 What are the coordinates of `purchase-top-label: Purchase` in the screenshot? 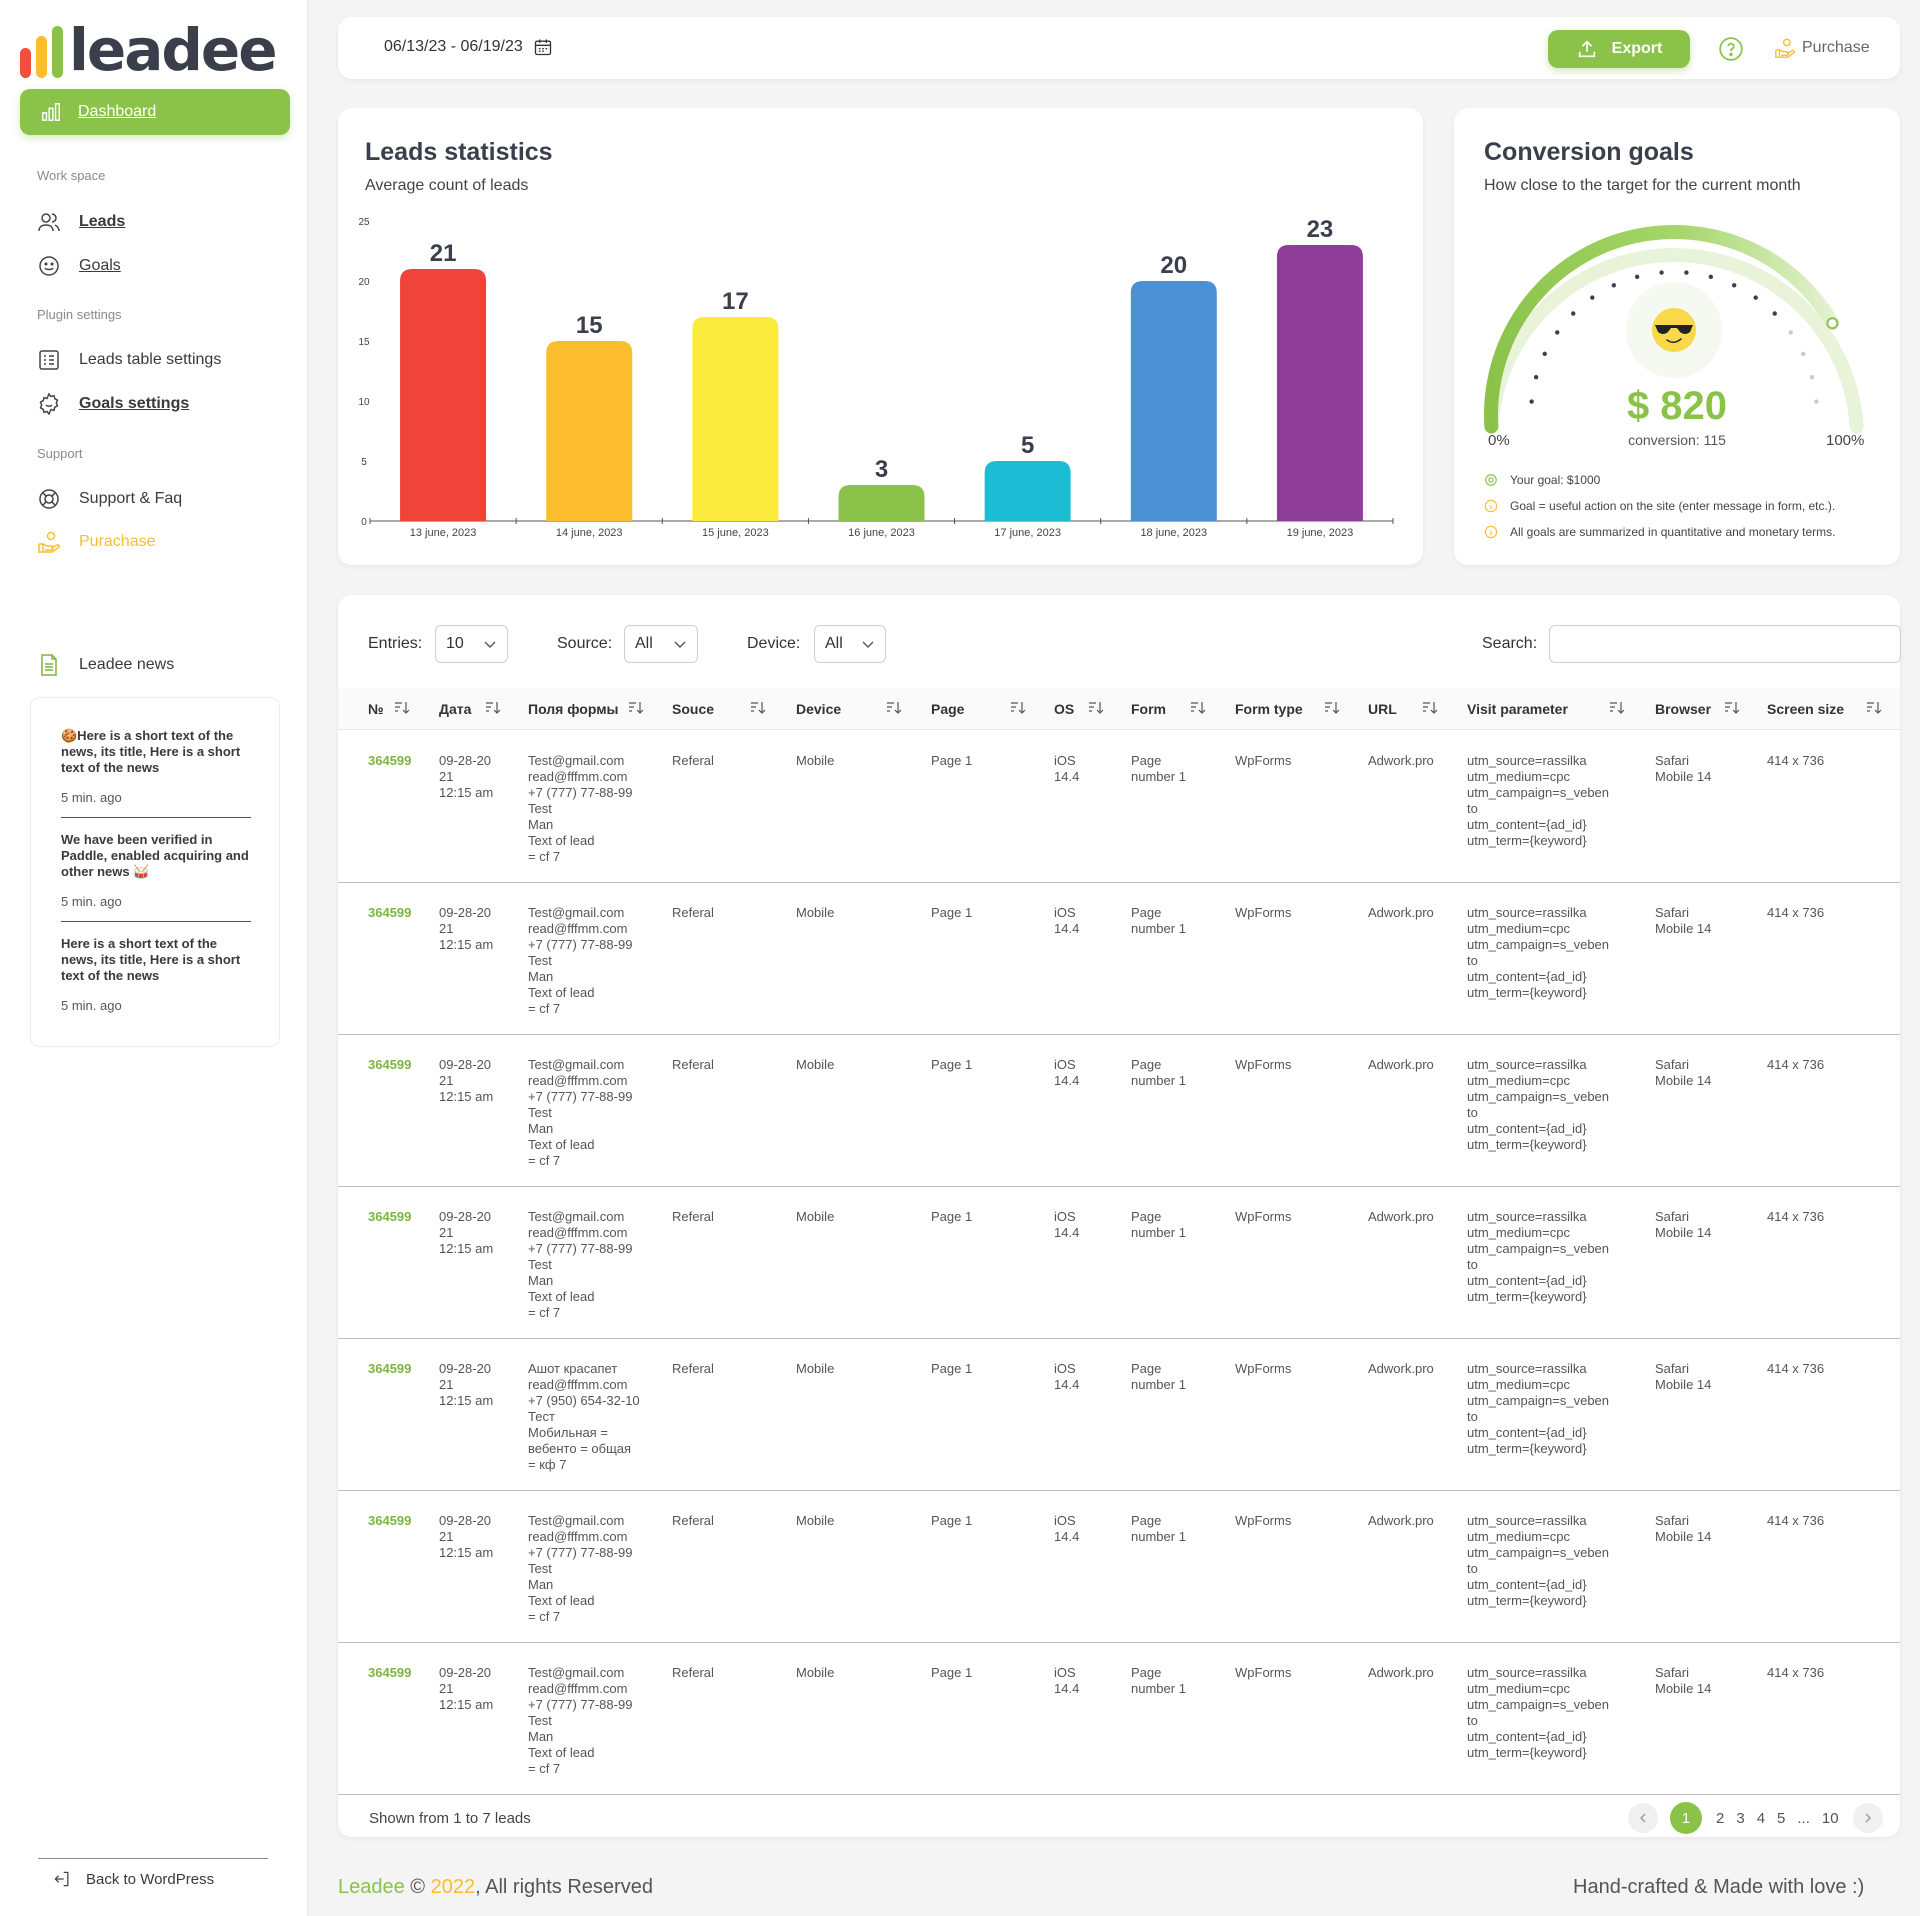 It's located at (1836, 47).